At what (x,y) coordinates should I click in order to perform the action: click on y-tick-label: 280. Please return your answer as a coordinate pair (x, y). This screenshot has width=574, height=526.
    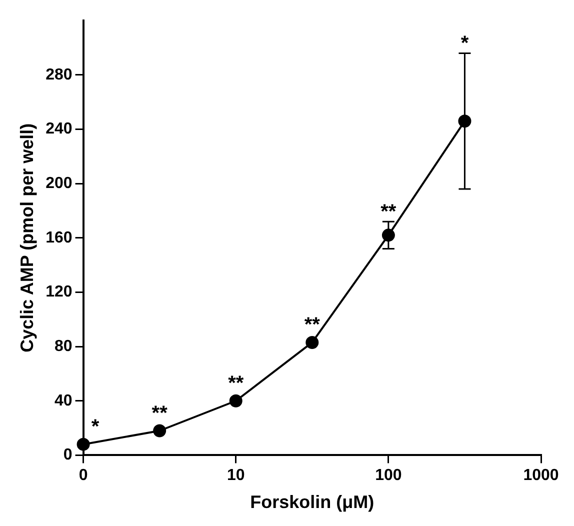
    Looking at the image, I should click on (59, 75).